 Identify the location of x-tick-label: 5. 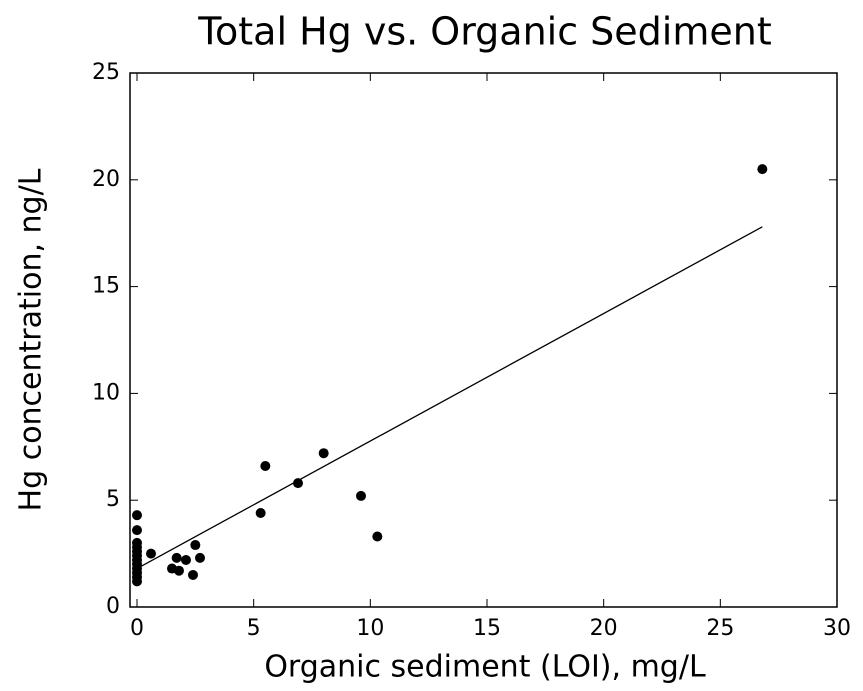
(254, 628).